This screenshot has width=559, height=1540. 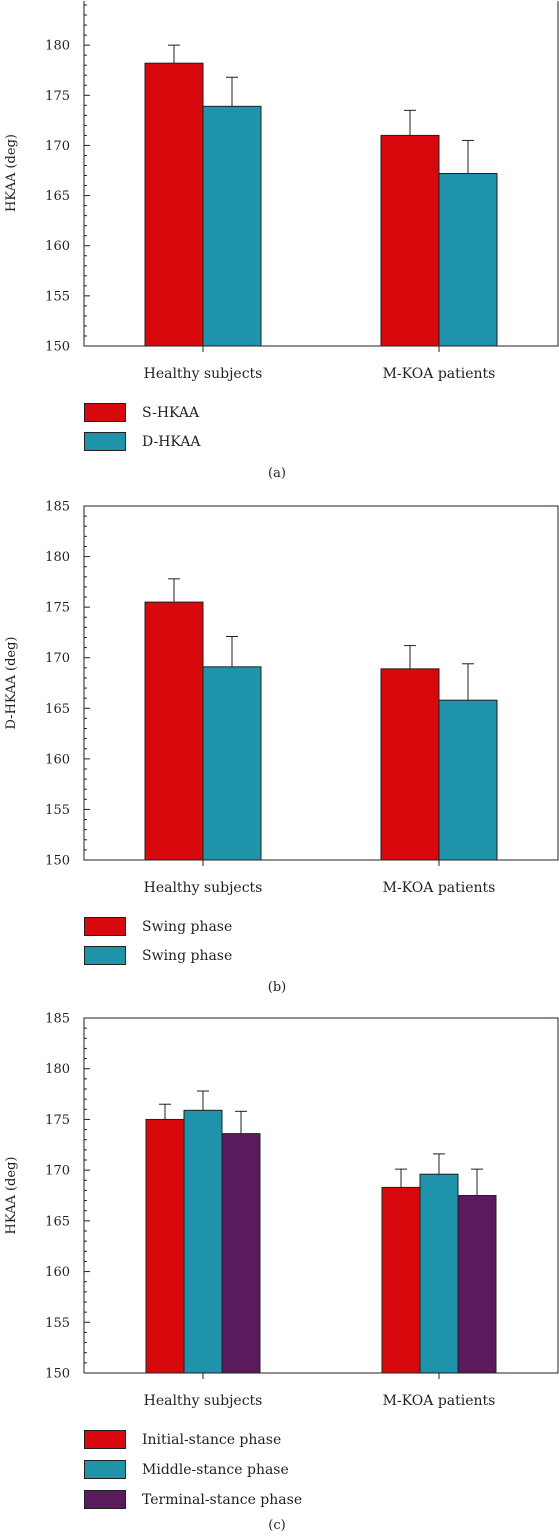 What do you see at coordinates (277, 987) in the screenshot?
I see `panel-label: (b)` at bounding box center [277, 987].